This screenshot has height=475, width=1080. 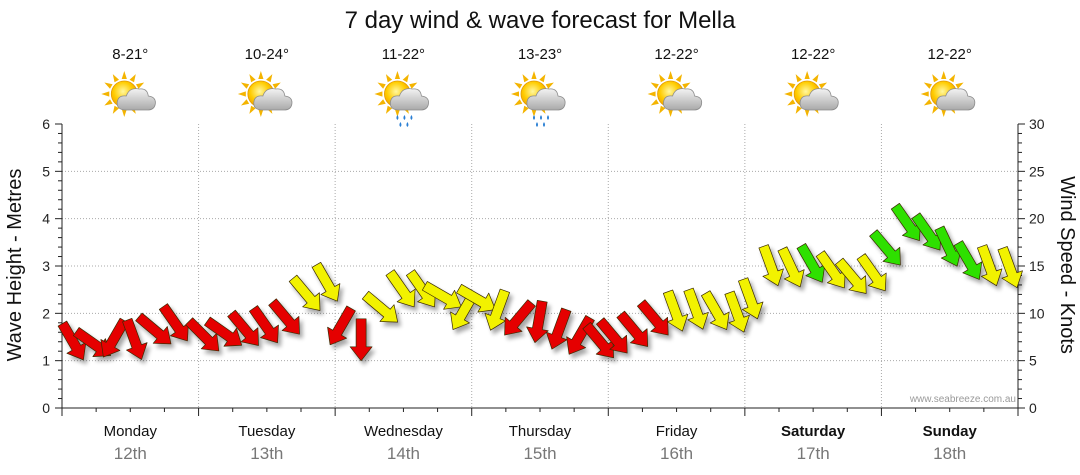 I want to click on chart-title: 7 day wind & wave forecast for Mella, so click(x=540, y=20).